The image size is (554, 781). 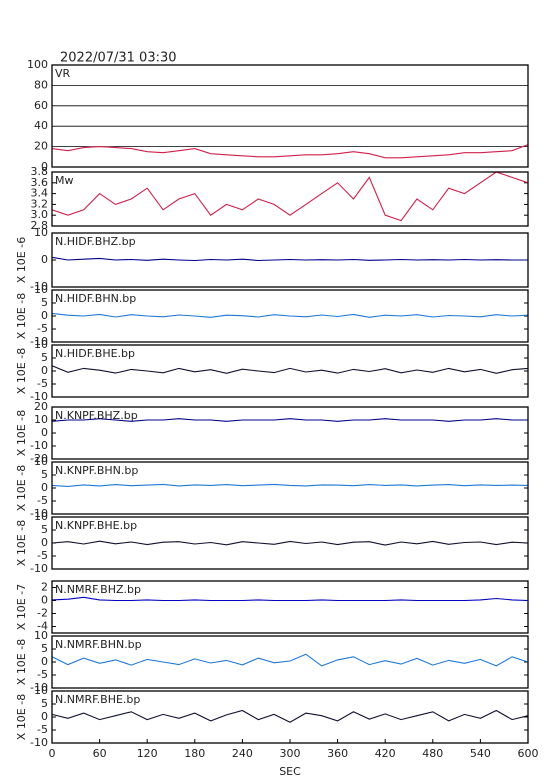 What do you see at coordinates (147, 753) in the screenshot?
I see `x-tick-label: 120` at bounding box center [147, 753].